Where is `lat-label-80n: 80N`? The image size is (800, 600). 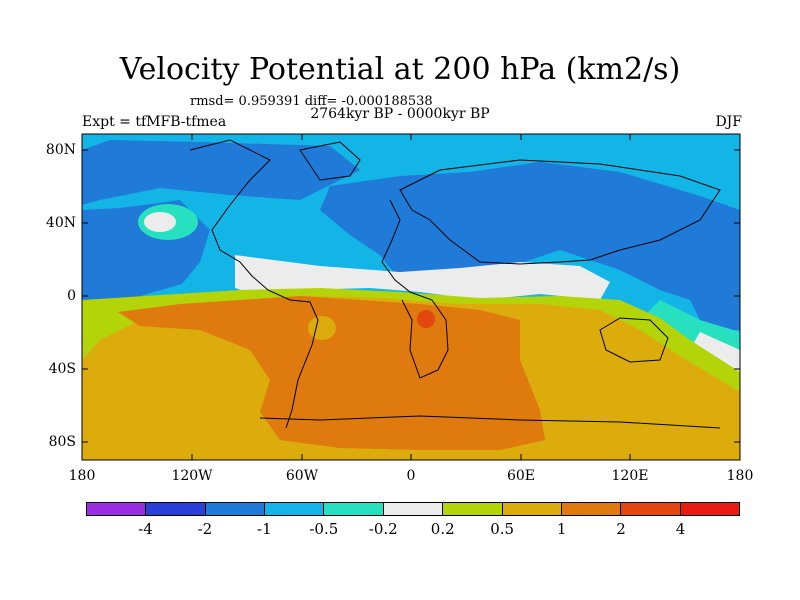 lat-label-80n: 80N is located at coordinates (60, 150).